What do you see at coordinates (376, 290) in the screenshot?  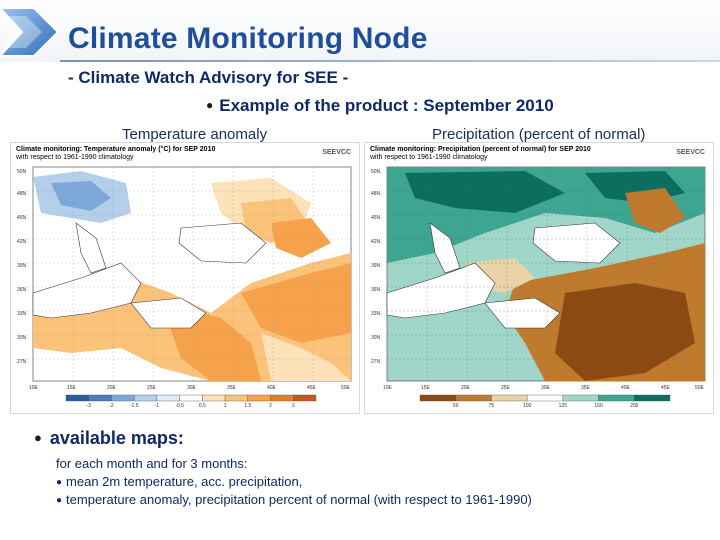 I see `precipitation-lat-label: 36N` at bounding box center [376, 290].